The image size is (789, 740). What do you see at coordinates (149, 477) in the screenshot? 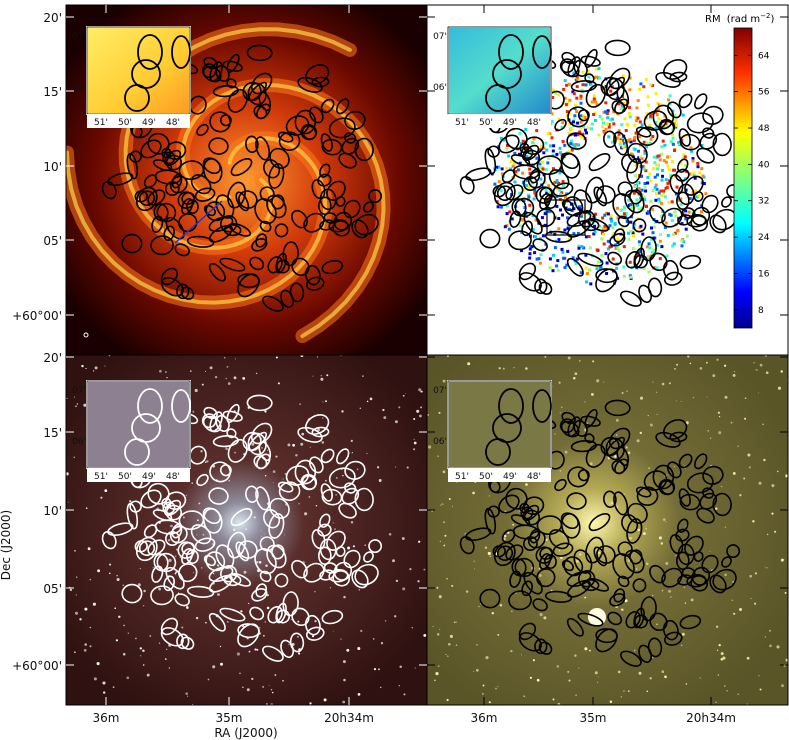
I see `inset-ra-tick: 49'` at bounding box center [149, 477].